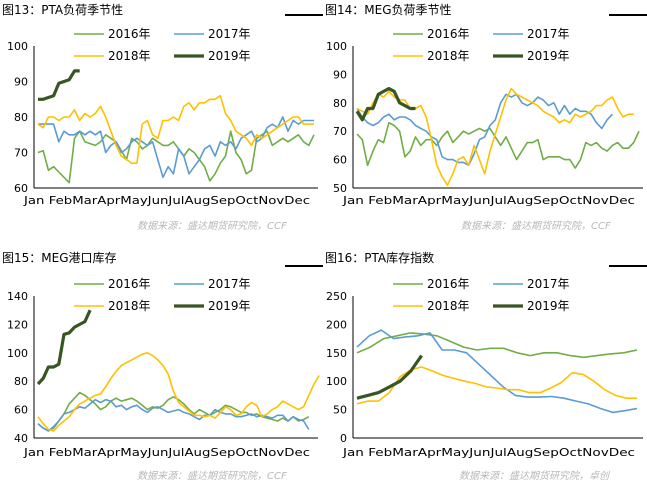 This screenshot has width=647, height=482. What do you see at coordinates (380, 258) in the screenshot?
I see `chart-title: 图16：PTA库存指数` at bounding box center [380, 258].